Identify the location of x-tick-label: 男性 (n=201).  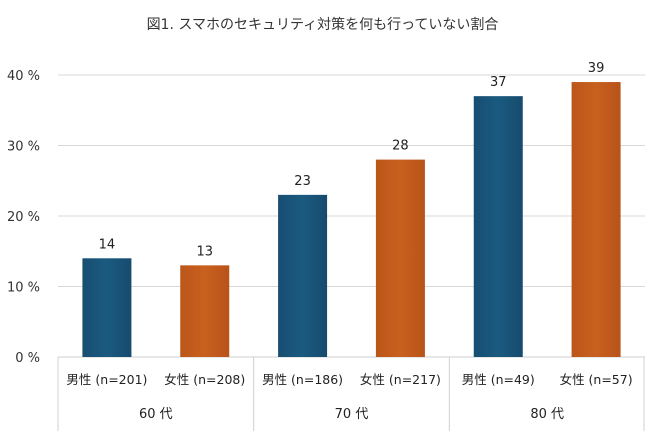
(106, 379).